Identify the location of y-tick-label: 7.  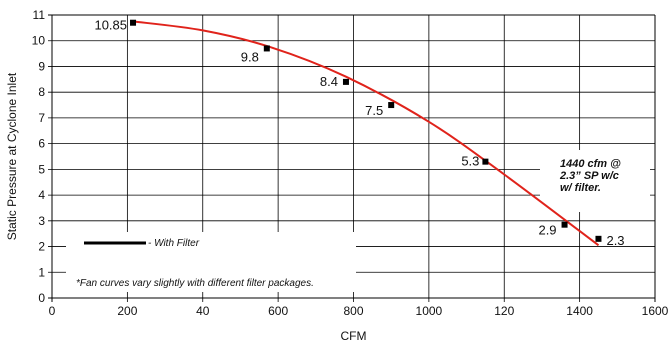
(41, 118).